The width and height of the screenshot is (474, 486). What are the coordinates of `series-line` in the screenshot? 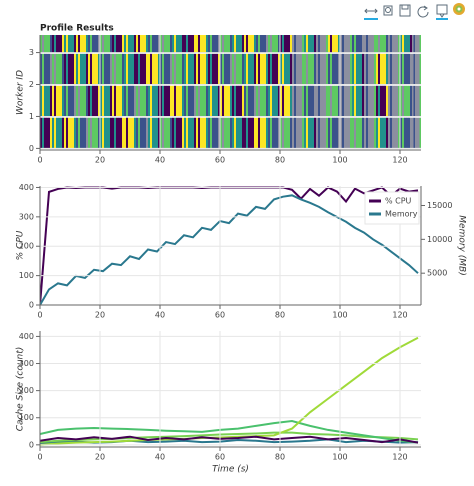 It's located at (229, 439).